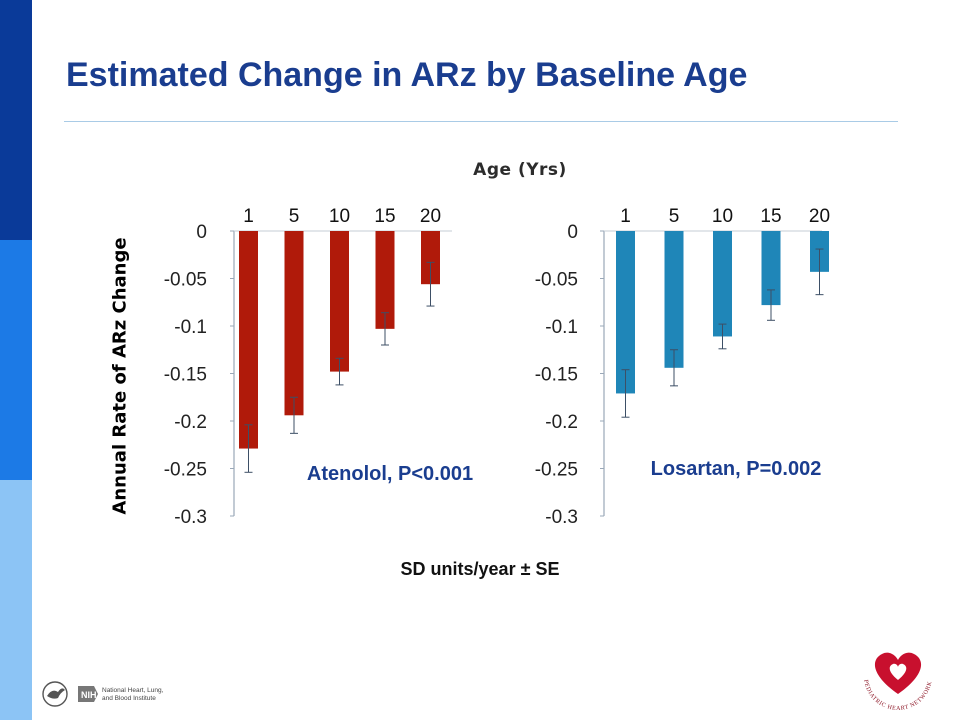 This screenshot has height=720, width=960. I want to click on side-band-light, so click(16, 600).